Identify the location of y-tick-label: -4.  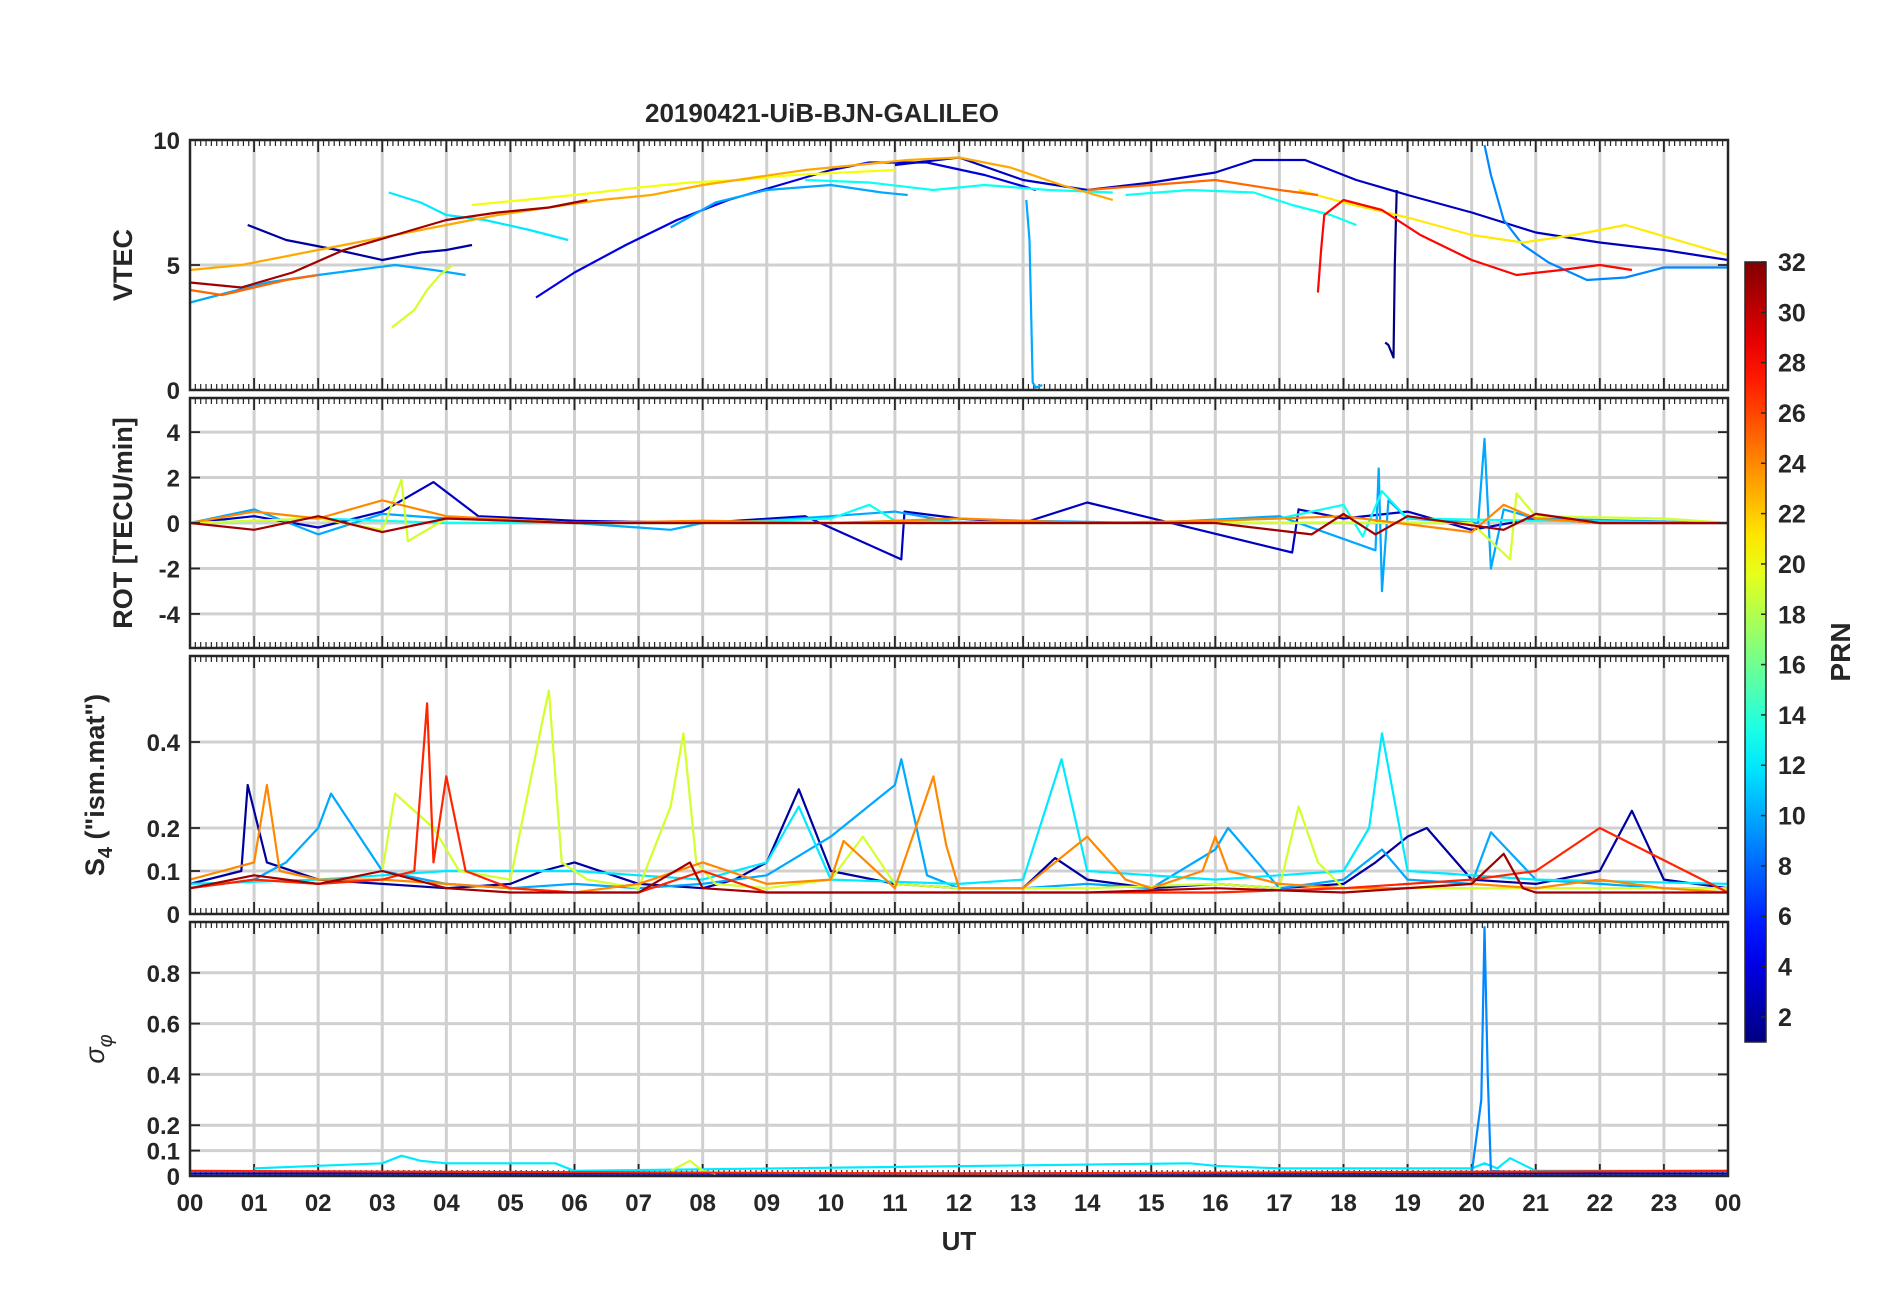
(170, 615).